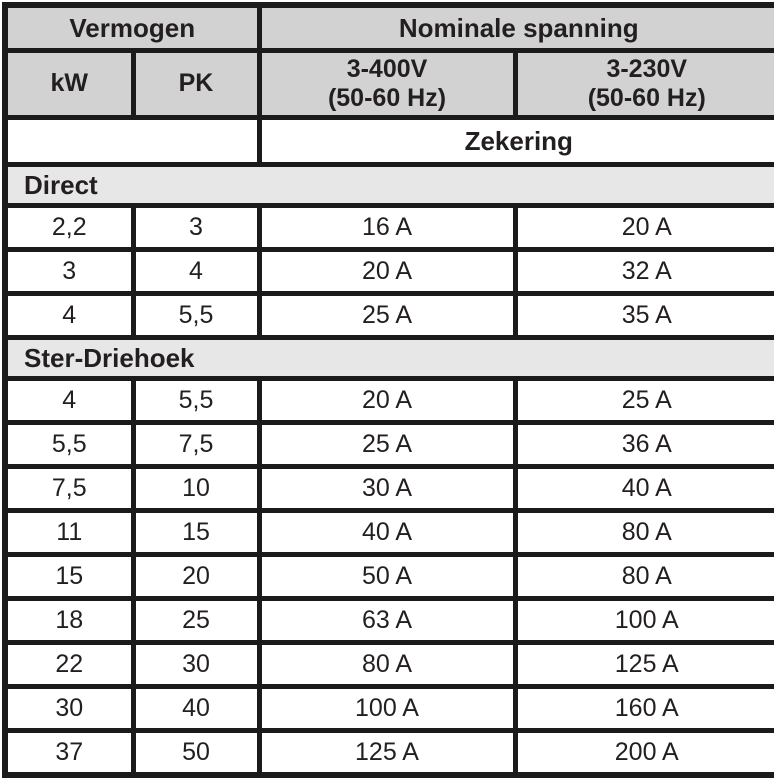 The width and height of the screenshot is (774, 780). What do you see at coordinates (643, 620) in the screenshot?
I see `cell-fuse-230v: 100 A` at bounding box center [643, 620].